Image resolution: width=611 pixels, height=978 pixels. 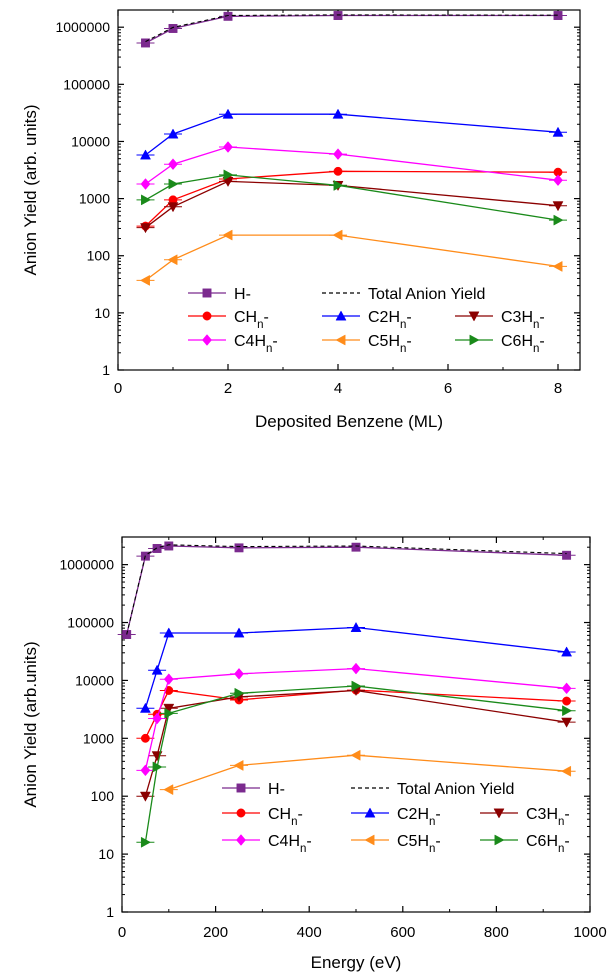 What do you see at coordinates (496, 932) in the screenshot?
I see `x-tick-label: 800` at bounding box center [496, 932].